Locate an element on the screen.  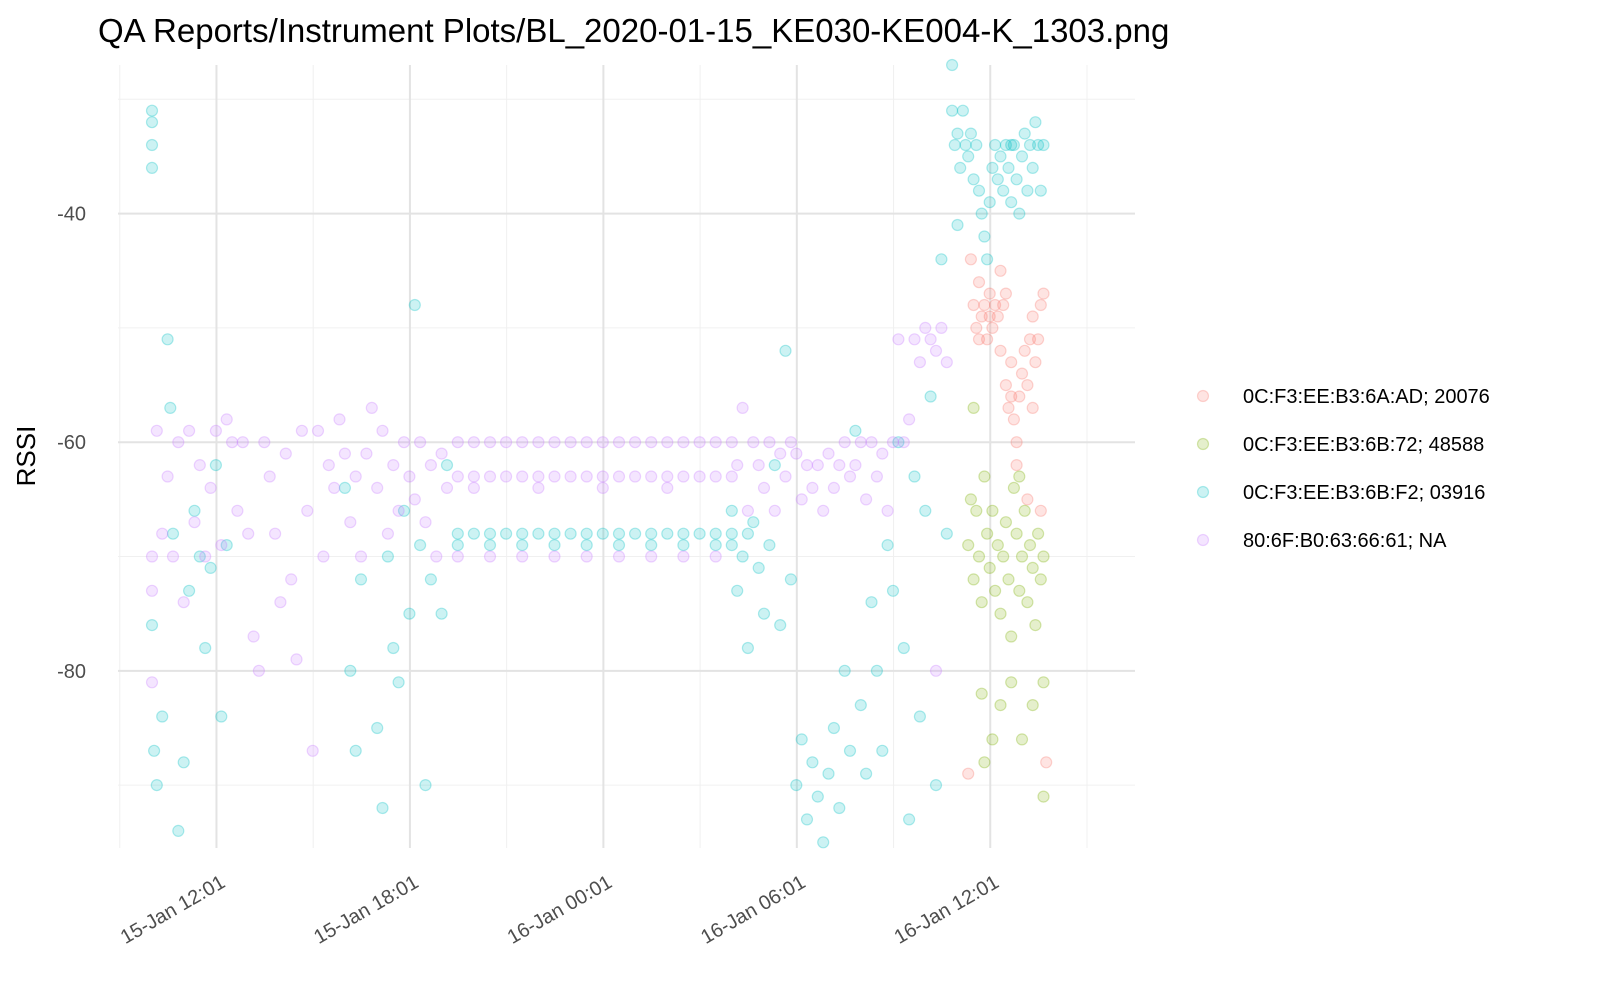
legend-label: 0C:F3:EE:B3:6B:F2; 03916 is located at coordinates (1364, 493).